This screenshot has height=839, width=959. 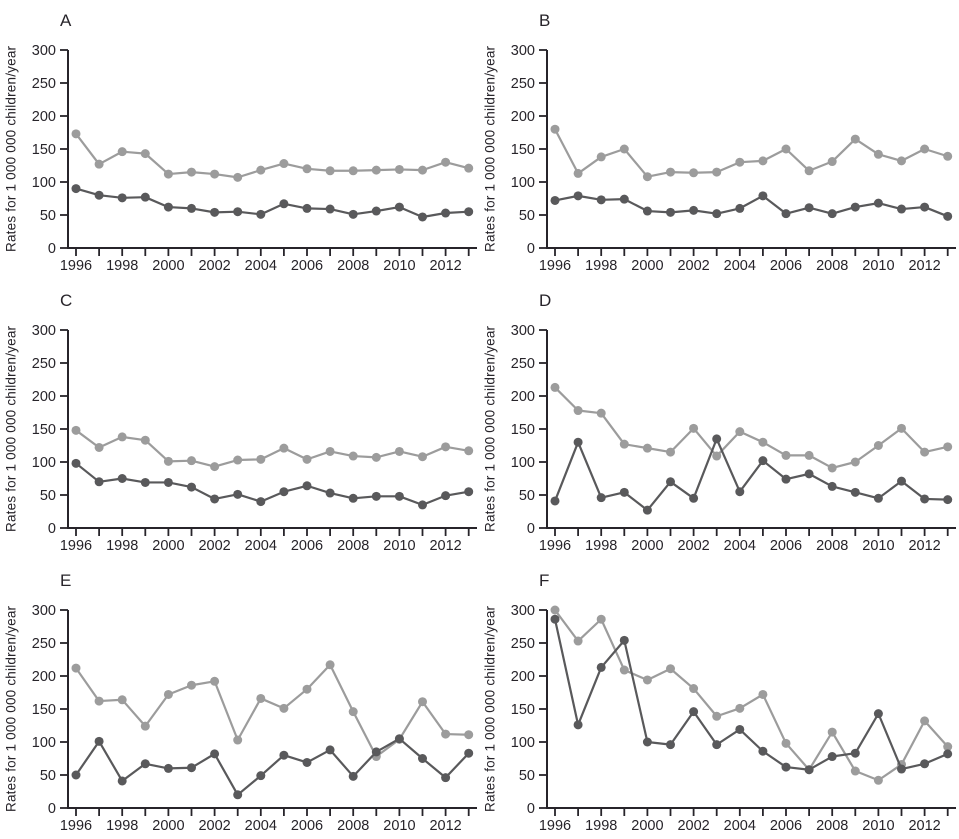 What do you see at coordinates (490, 429) in the screenshot?
I see `panel-d-y-axis-title: Rates for 1 000 000 children/year` at bounding box center [490, 429].